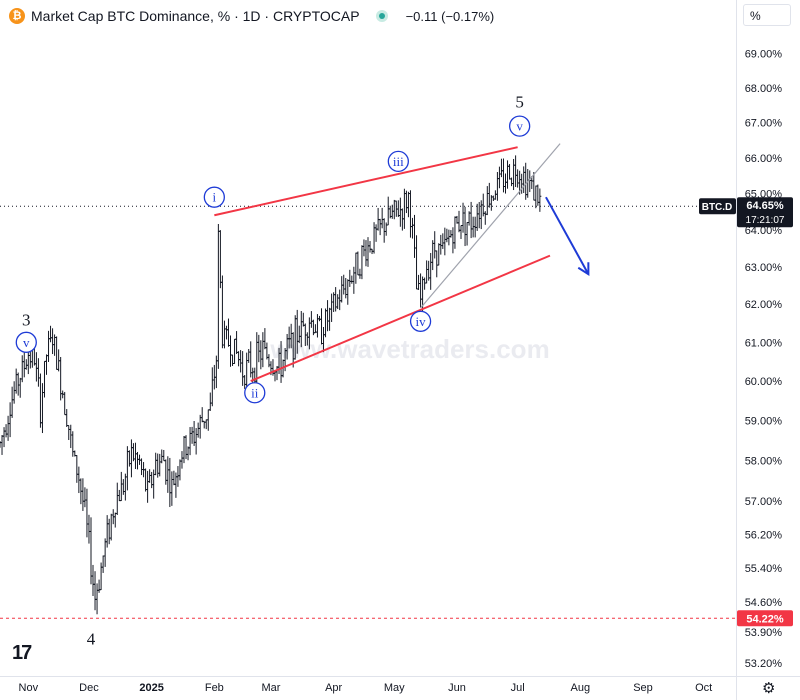 This screenshot has height=700, width=800. Describe the element at coordinates (214, 197) in the screenshot. I see `wave-label-i: i` at that location.